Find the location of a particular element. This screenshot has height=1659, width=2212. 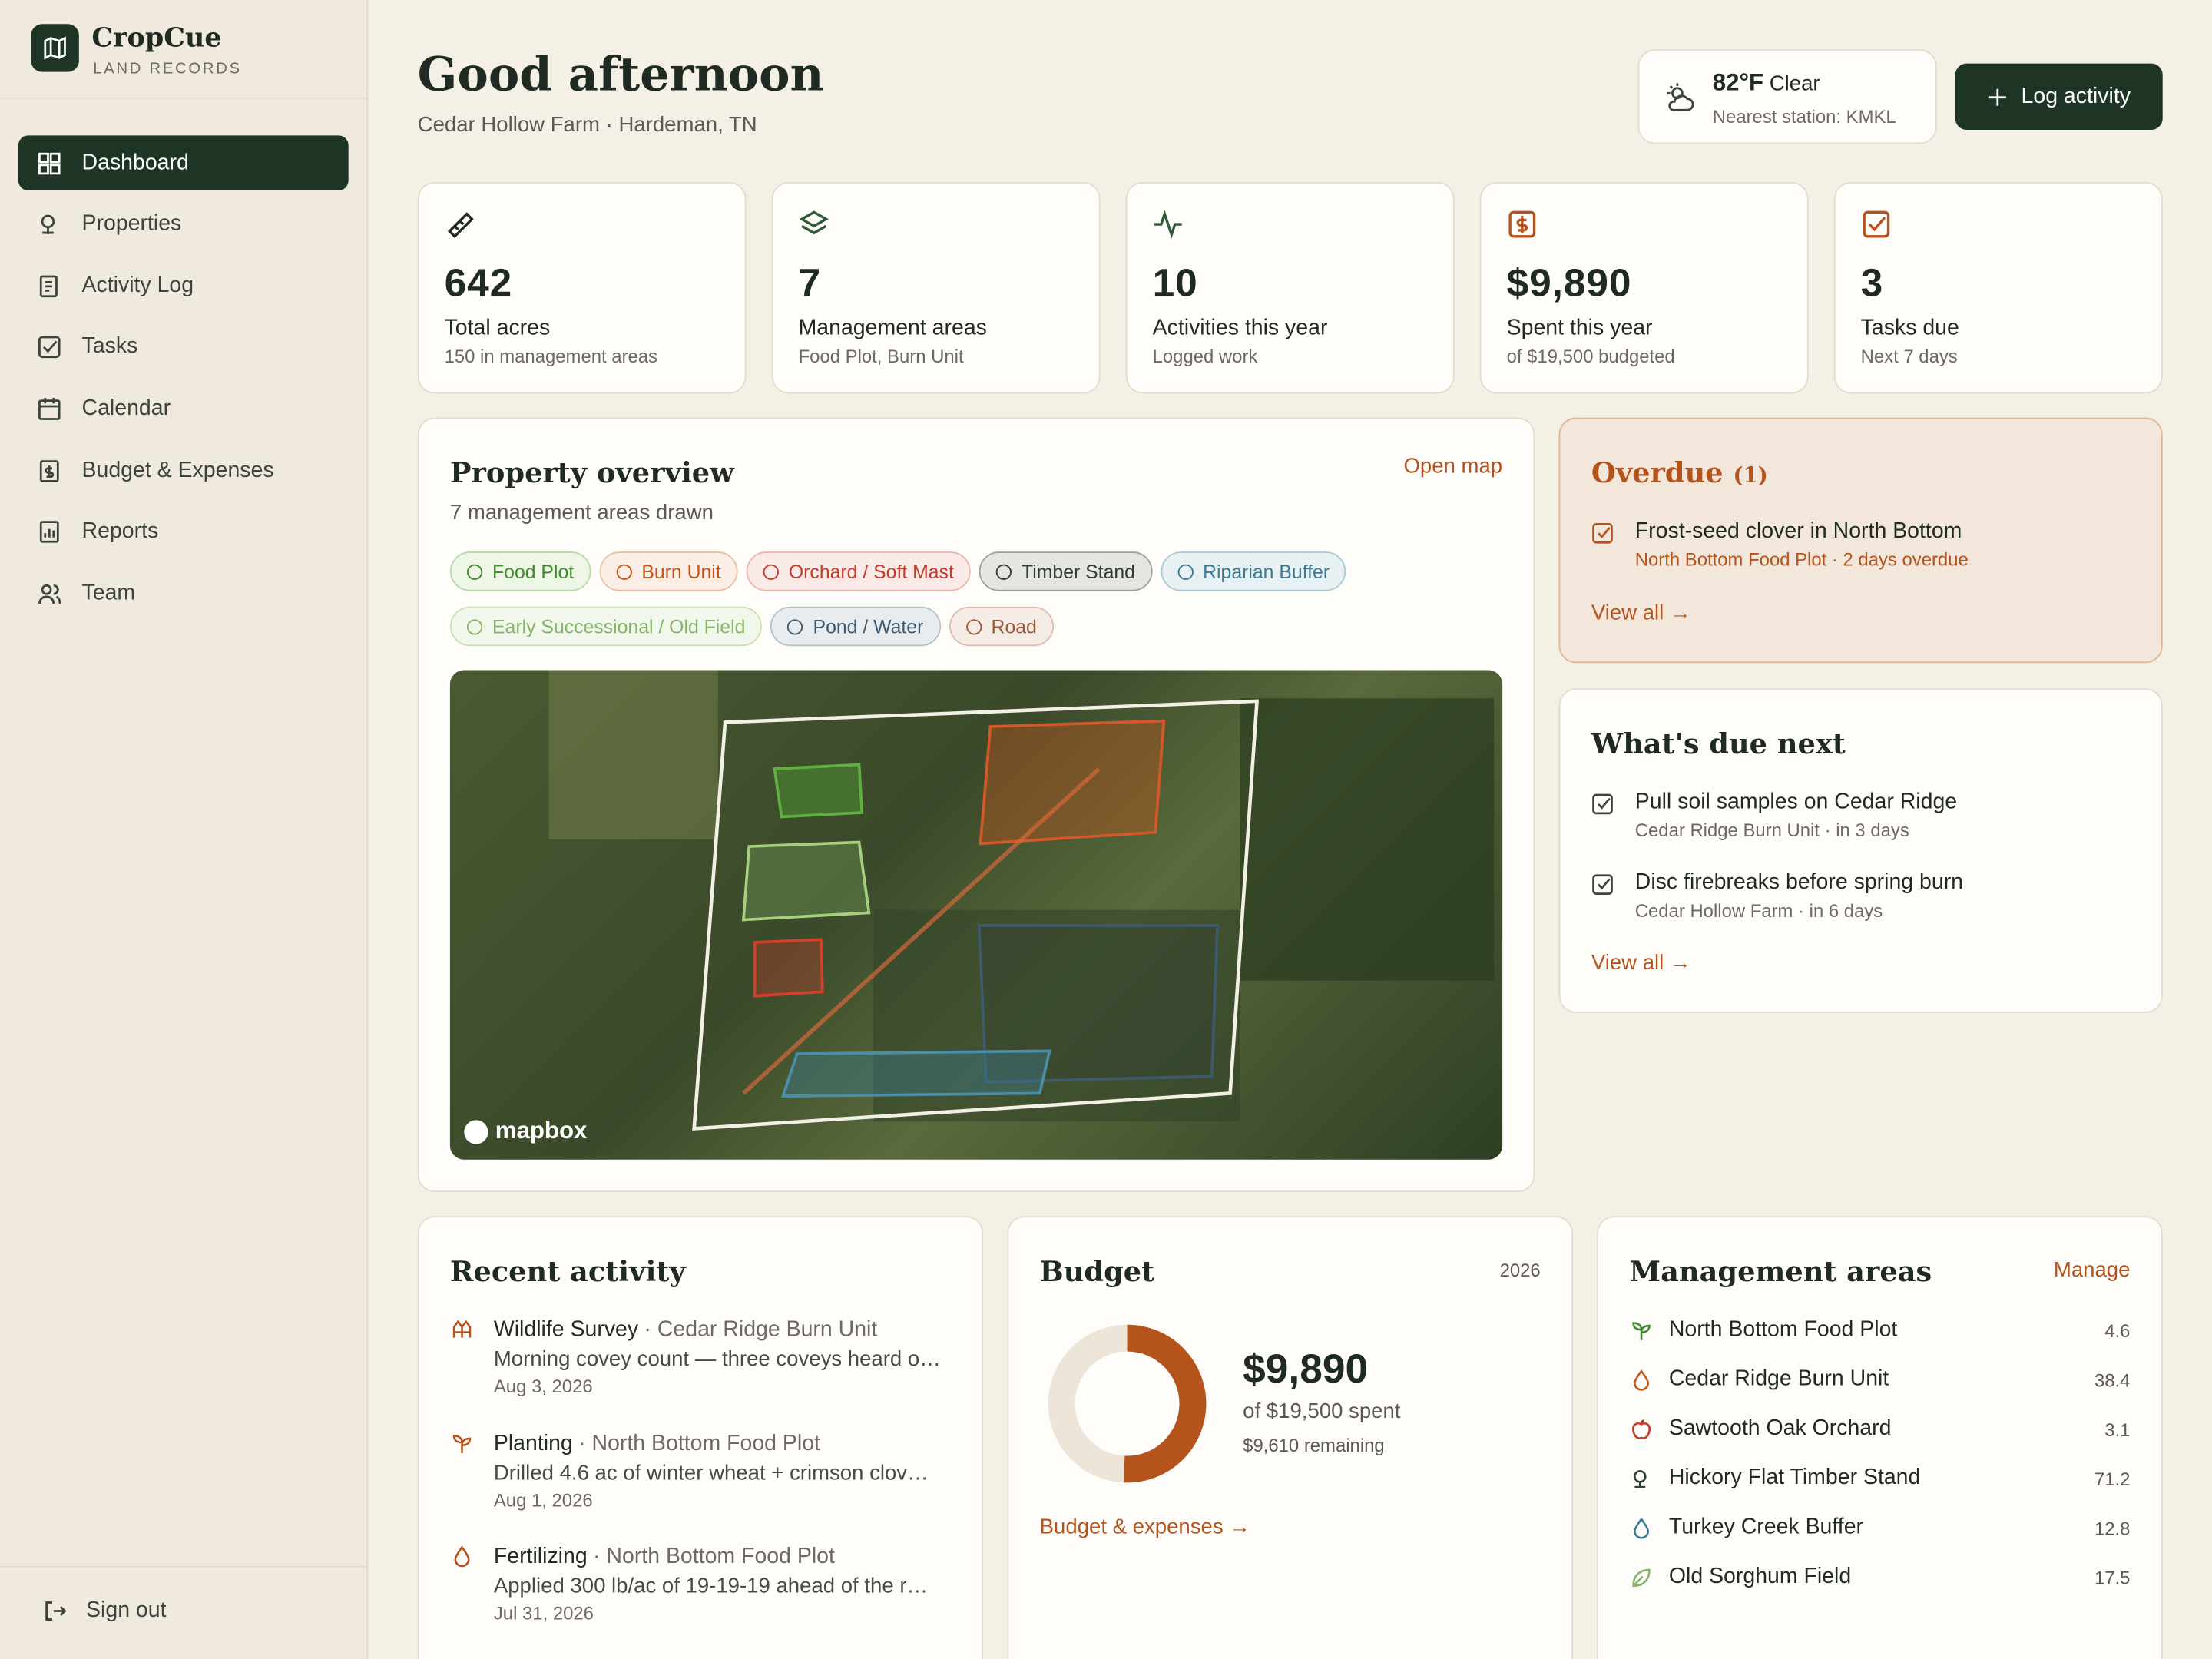

area-acres: 4.6 is located at coordinates (2117, 1331).